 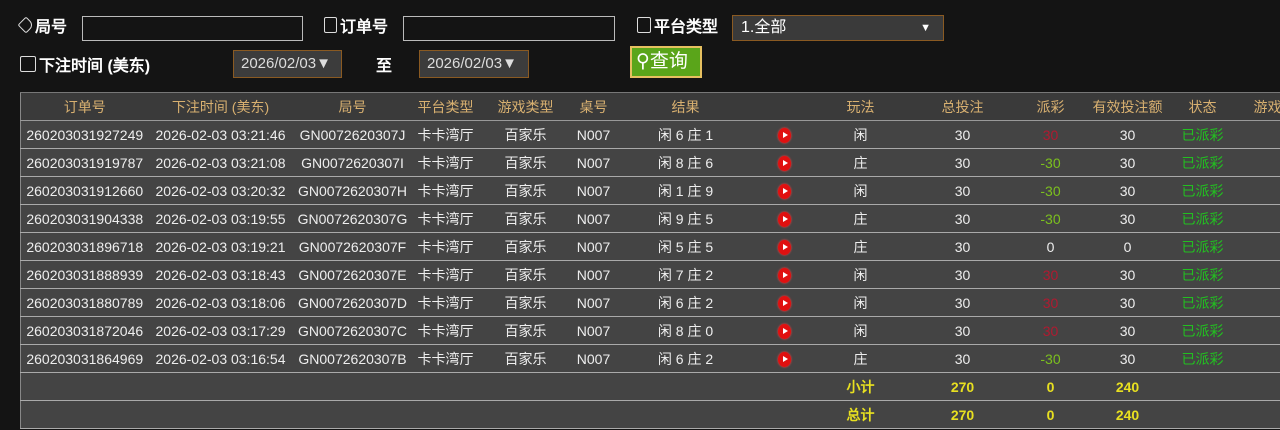 I want to click on round-label: 局号, so click(x=42, y=25).